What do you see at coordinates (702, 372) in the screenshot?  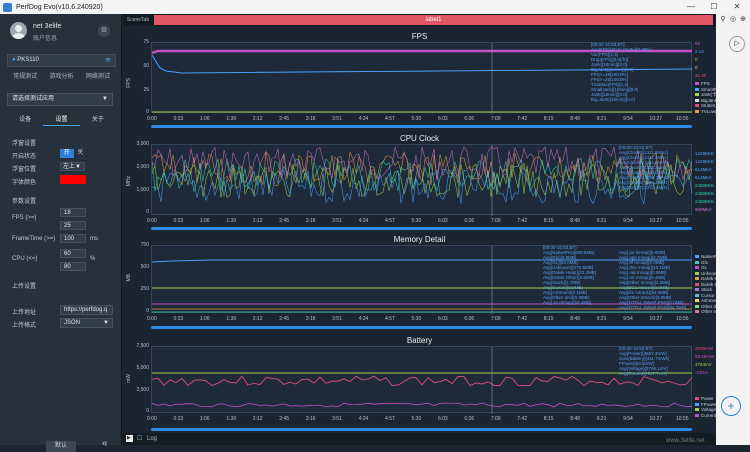 I see `battery-right-value: -10mA` at bounding box center [702, 372].